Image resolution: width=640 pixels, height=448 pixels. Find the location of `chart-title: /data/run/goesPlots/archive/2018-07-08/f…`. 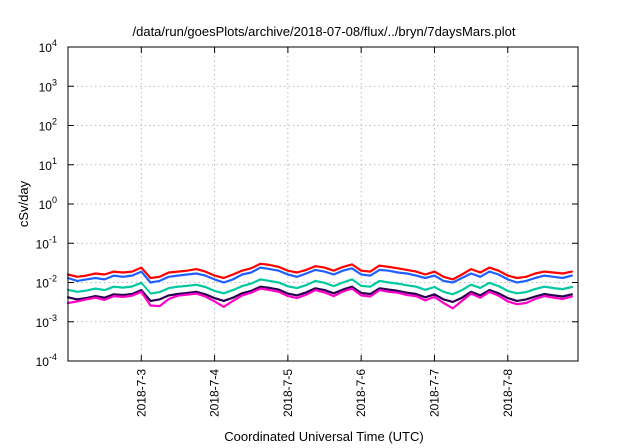

chart-title: /data/run/goesPlots/archive/2018-07-08/f… is located at coordinates (324, 31).